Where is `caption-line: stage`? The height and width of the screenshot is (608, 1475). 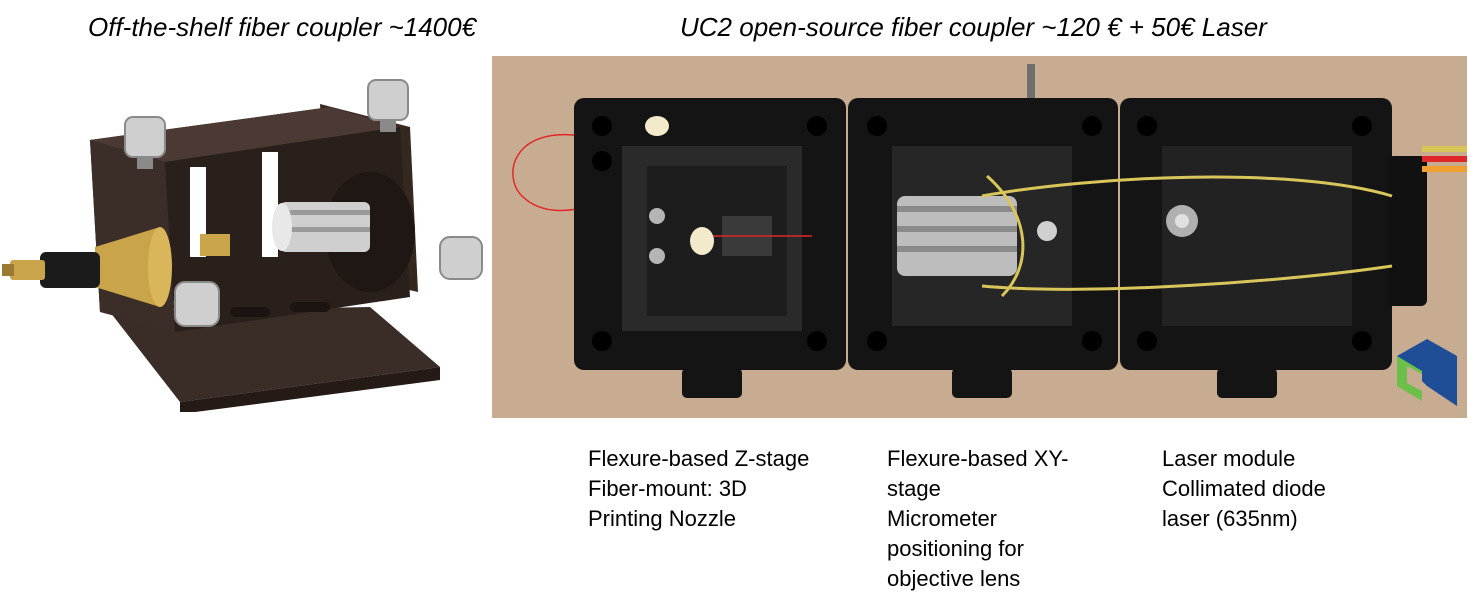 caption-line: stage is located at coordinates (914, 488).